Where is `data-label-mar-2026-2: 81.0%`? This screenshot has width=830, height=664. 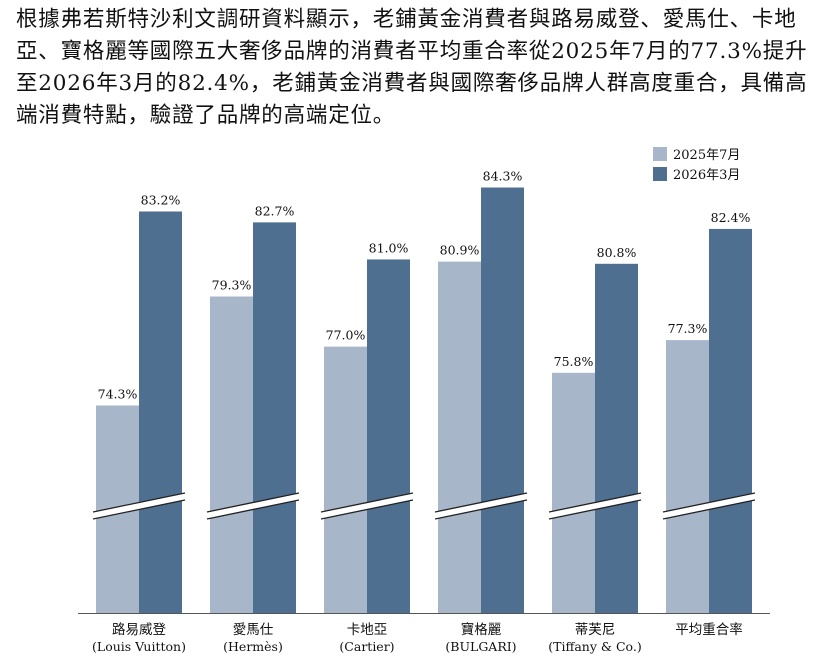
data-label-mar-2026-2: 81.0% is located at coordinates (389, 247).